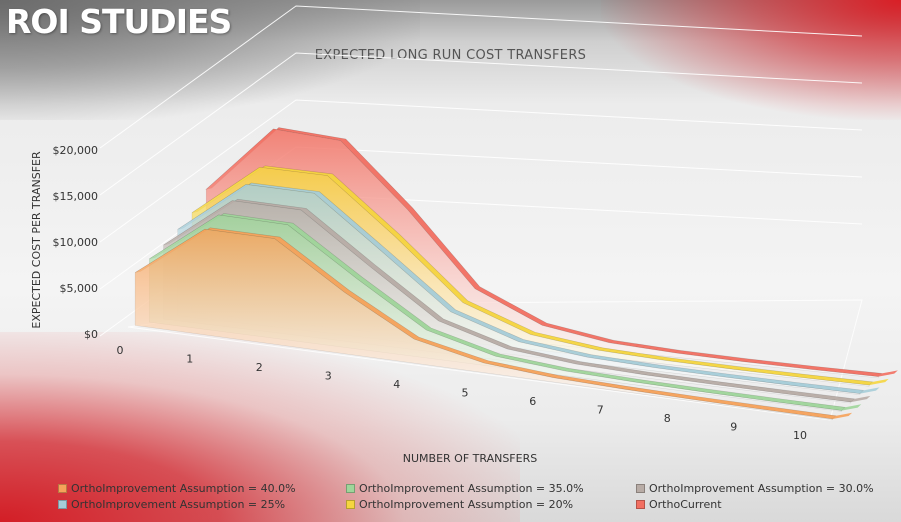  I want to click on x-tick-label: 6, so click(532, 401).